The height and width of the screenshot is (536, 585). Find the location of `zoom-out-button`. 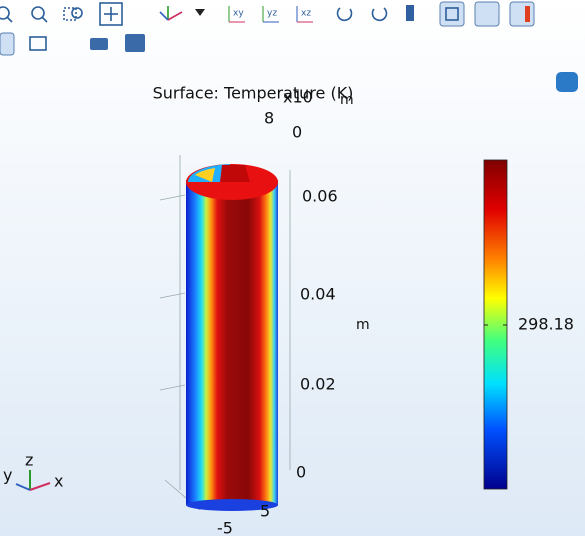

zoom-out-button is located at coordinates (39, 14).